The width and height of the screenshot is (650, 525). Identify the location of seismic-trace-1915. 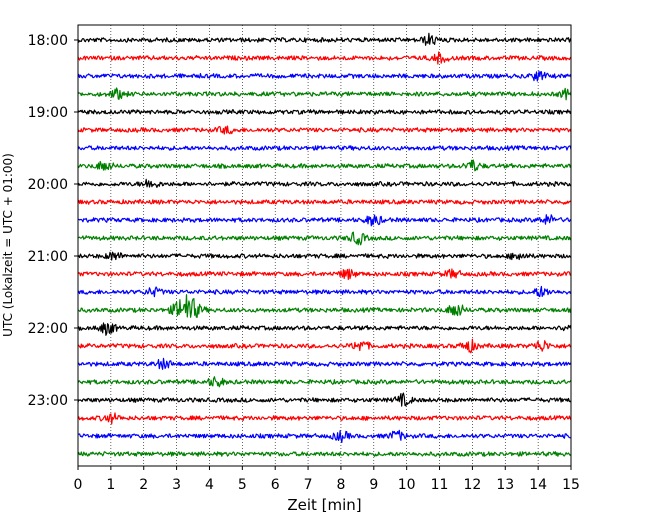
(324, 130).